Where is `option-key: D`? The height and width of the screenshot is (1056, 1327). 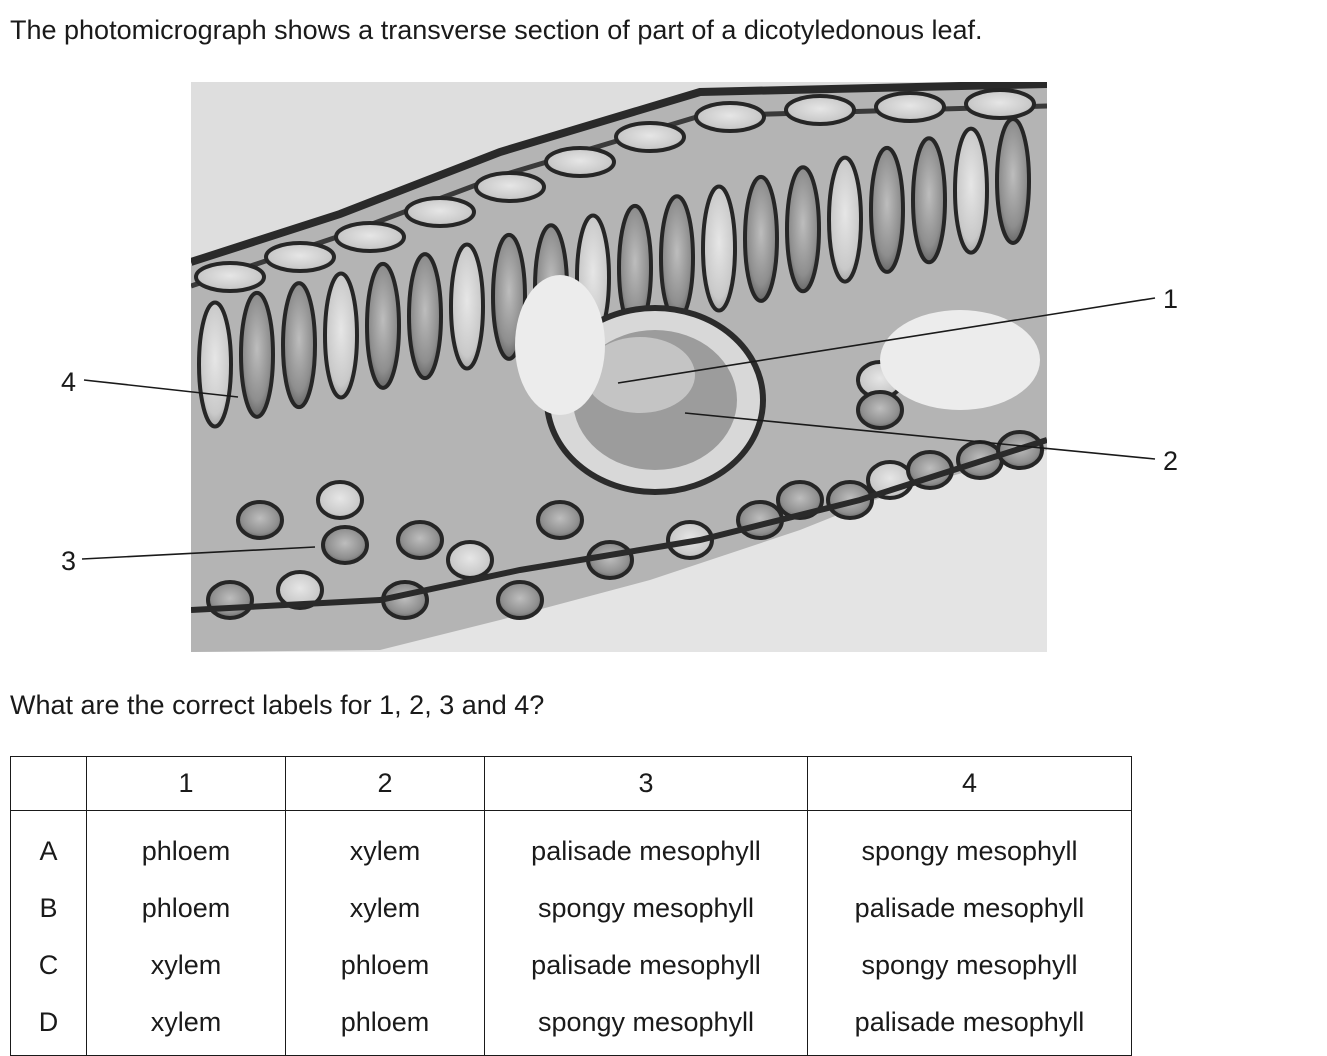 option-key: D is located at coordinates (48, 1025).